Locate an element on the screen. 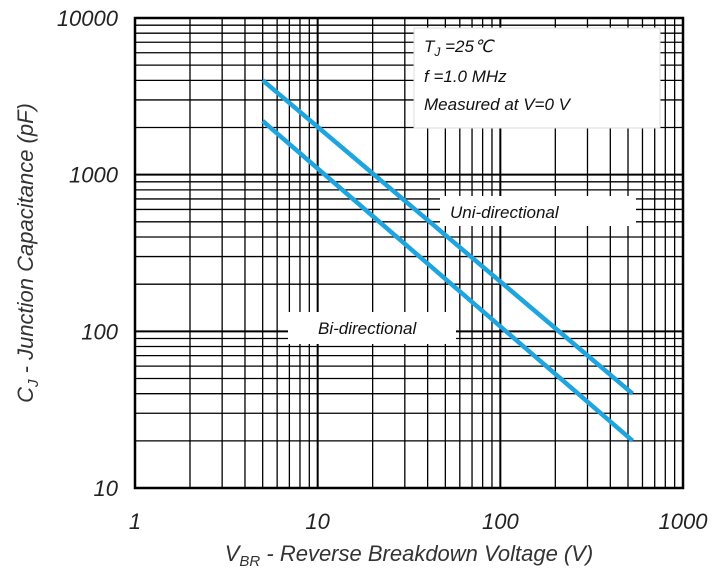 The height and width of the screenshot is (574, 727). label-uni-text: Uni-directional is located at coordinates (505, 212).